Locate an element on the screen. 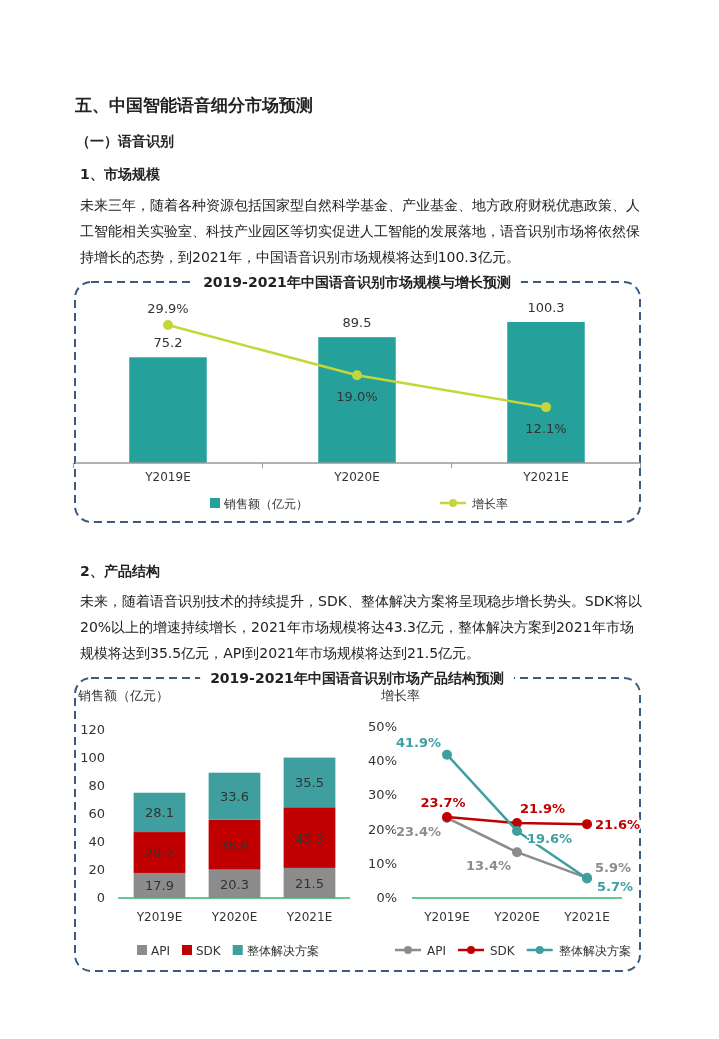 The height and width of the screenshot is (1039, 719). data-label: 23.4% is located at coordinates (418, 831).